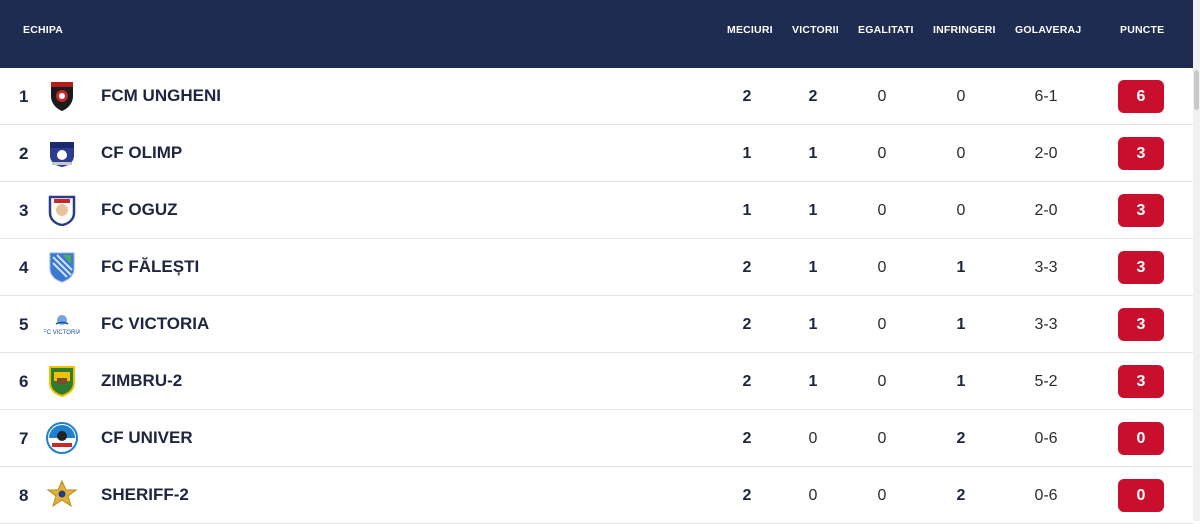 The height and width of the screenshot is (524, 1200). I want to click on svg-text: FC VICTORIA, so click(62, 333).